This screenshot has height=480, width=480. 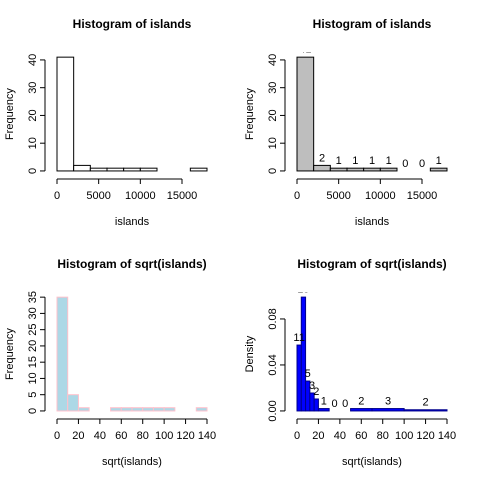 I want to click on bar-label: 5, so click(x=308, y=374).